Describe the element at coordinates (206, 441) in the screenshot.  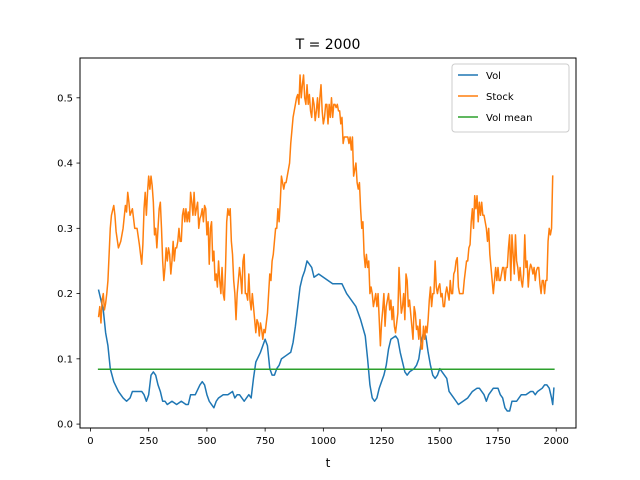
I see `x-tick-label: 500` at that location.